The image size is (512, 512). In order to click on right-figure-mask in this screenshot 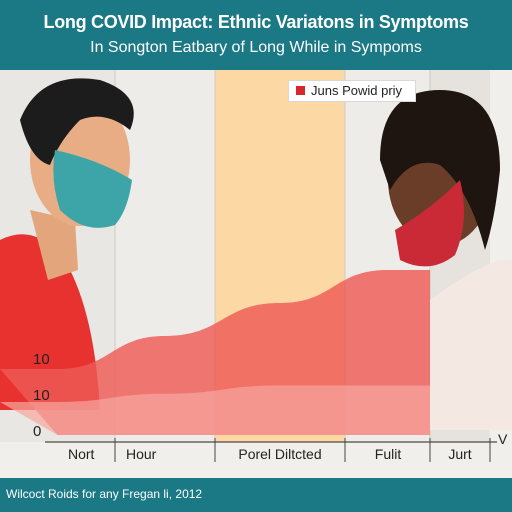, I will do `click(429, 223)`.